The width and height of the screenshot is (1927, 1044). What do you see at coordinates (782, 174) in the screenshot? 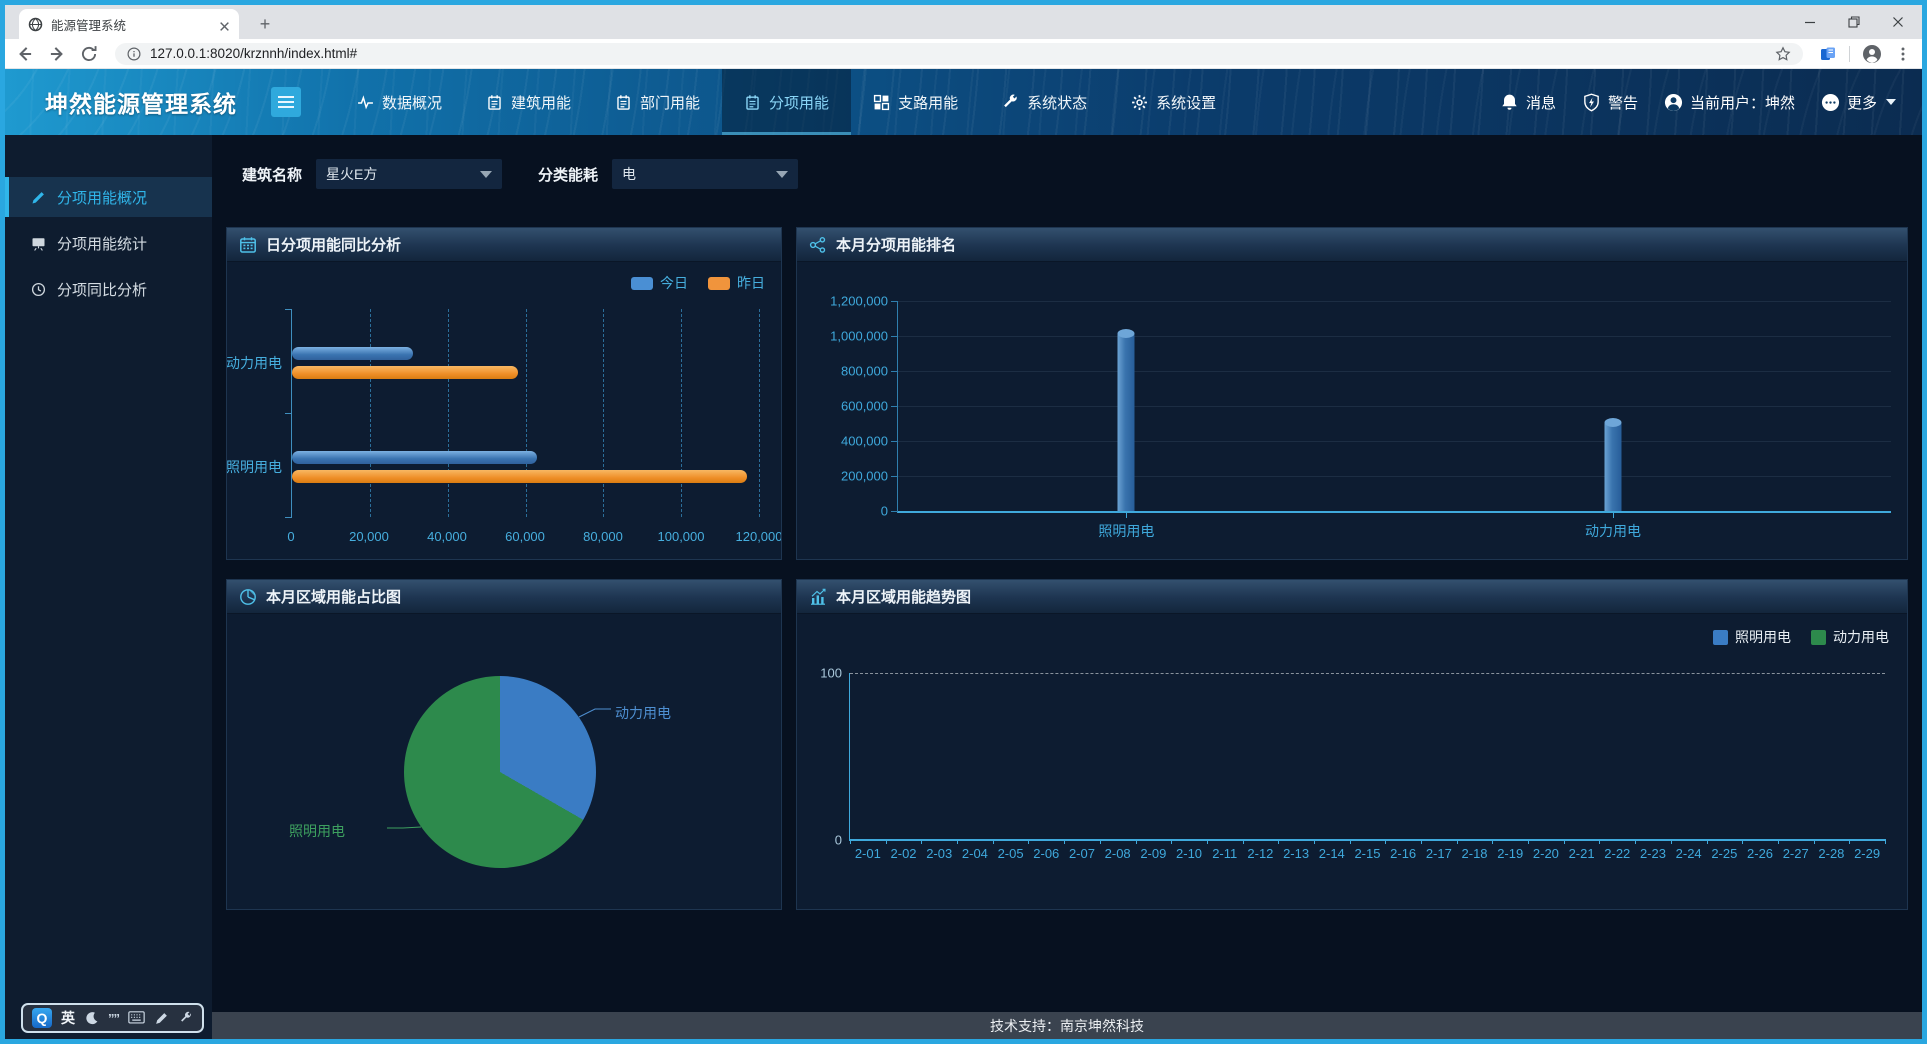
I see `chevron-down-icon` at bounding box center [782, 174].